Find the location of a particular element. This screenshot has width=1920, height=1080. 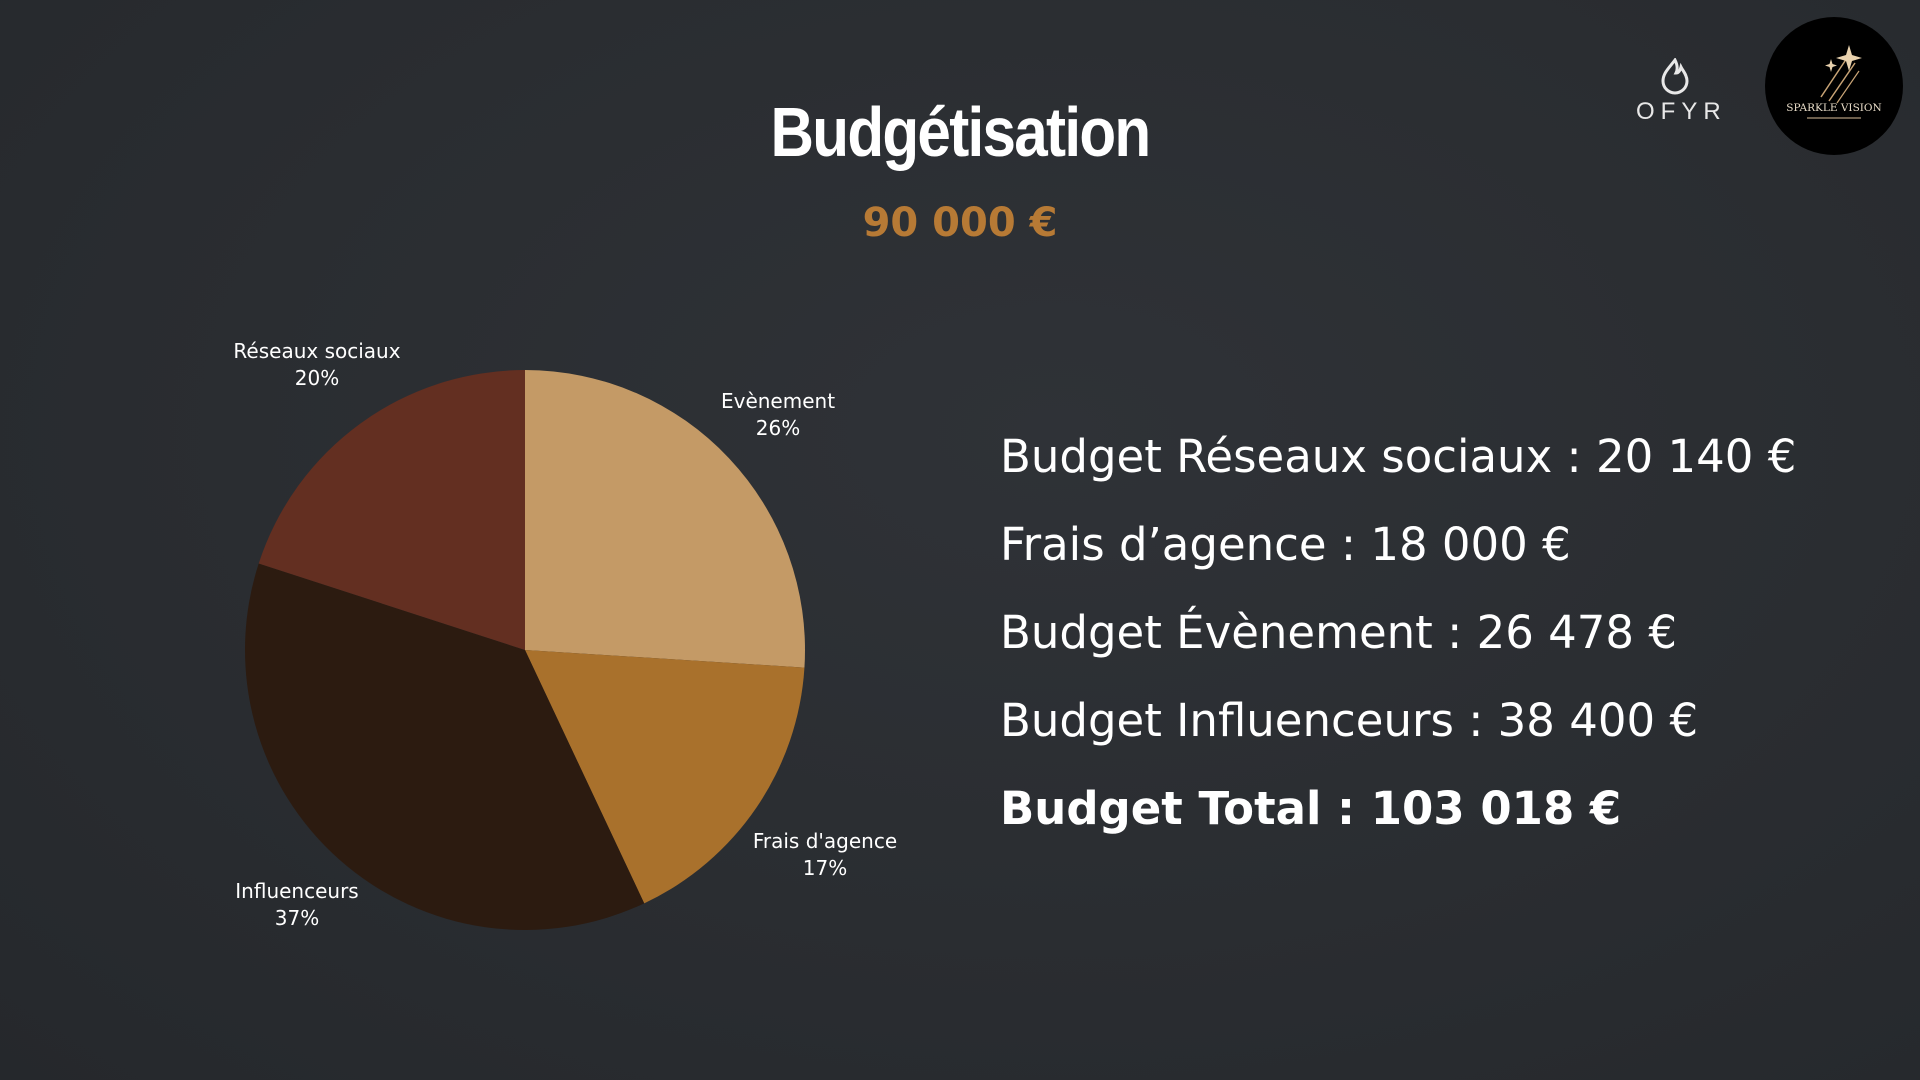

budget-line-evenement: Budget Évènement : 26 478 € is located at coordinates (1338, 632).